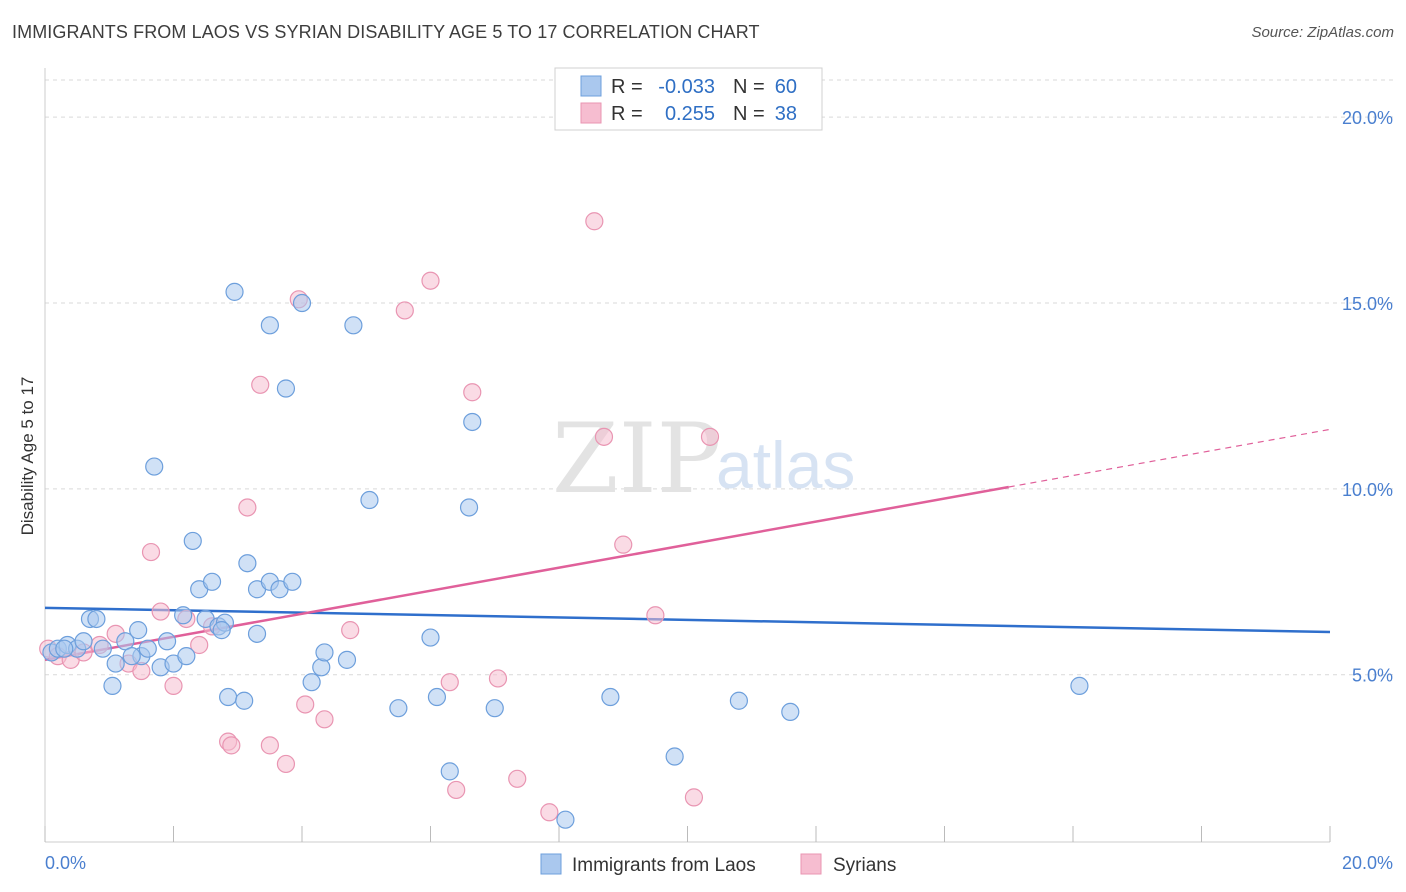 Image resolution: width=1406 pixels, height=892 pixels. I want to click on y-tick-label: 5.0%, so click(1372, 676).